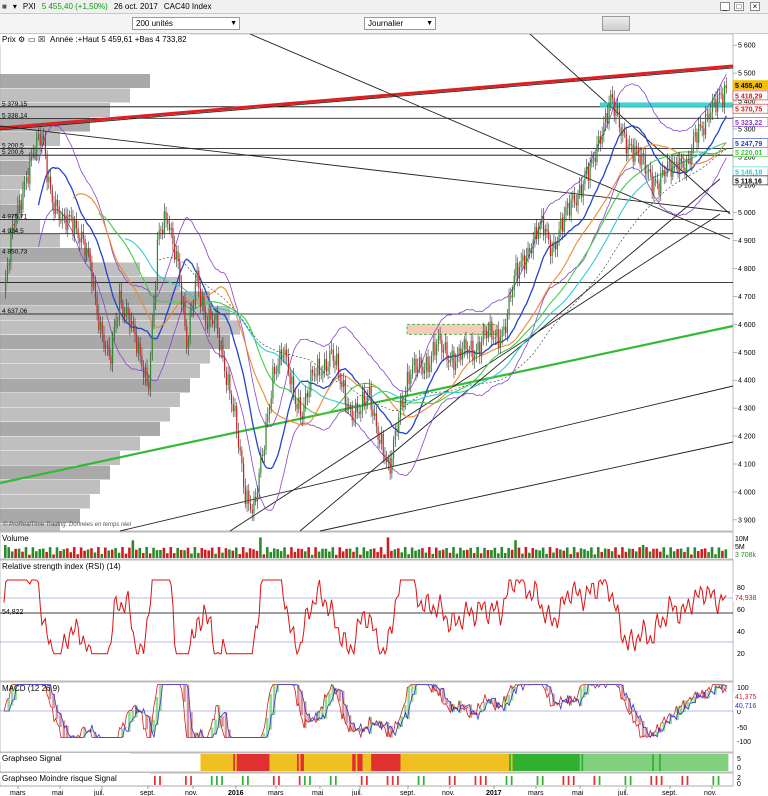 The height and width of the screenshot is (796, 768). Describe the element at coordinates (748, 96) in the screenshot. I see `right-level-label: 5 418,29` at that location.